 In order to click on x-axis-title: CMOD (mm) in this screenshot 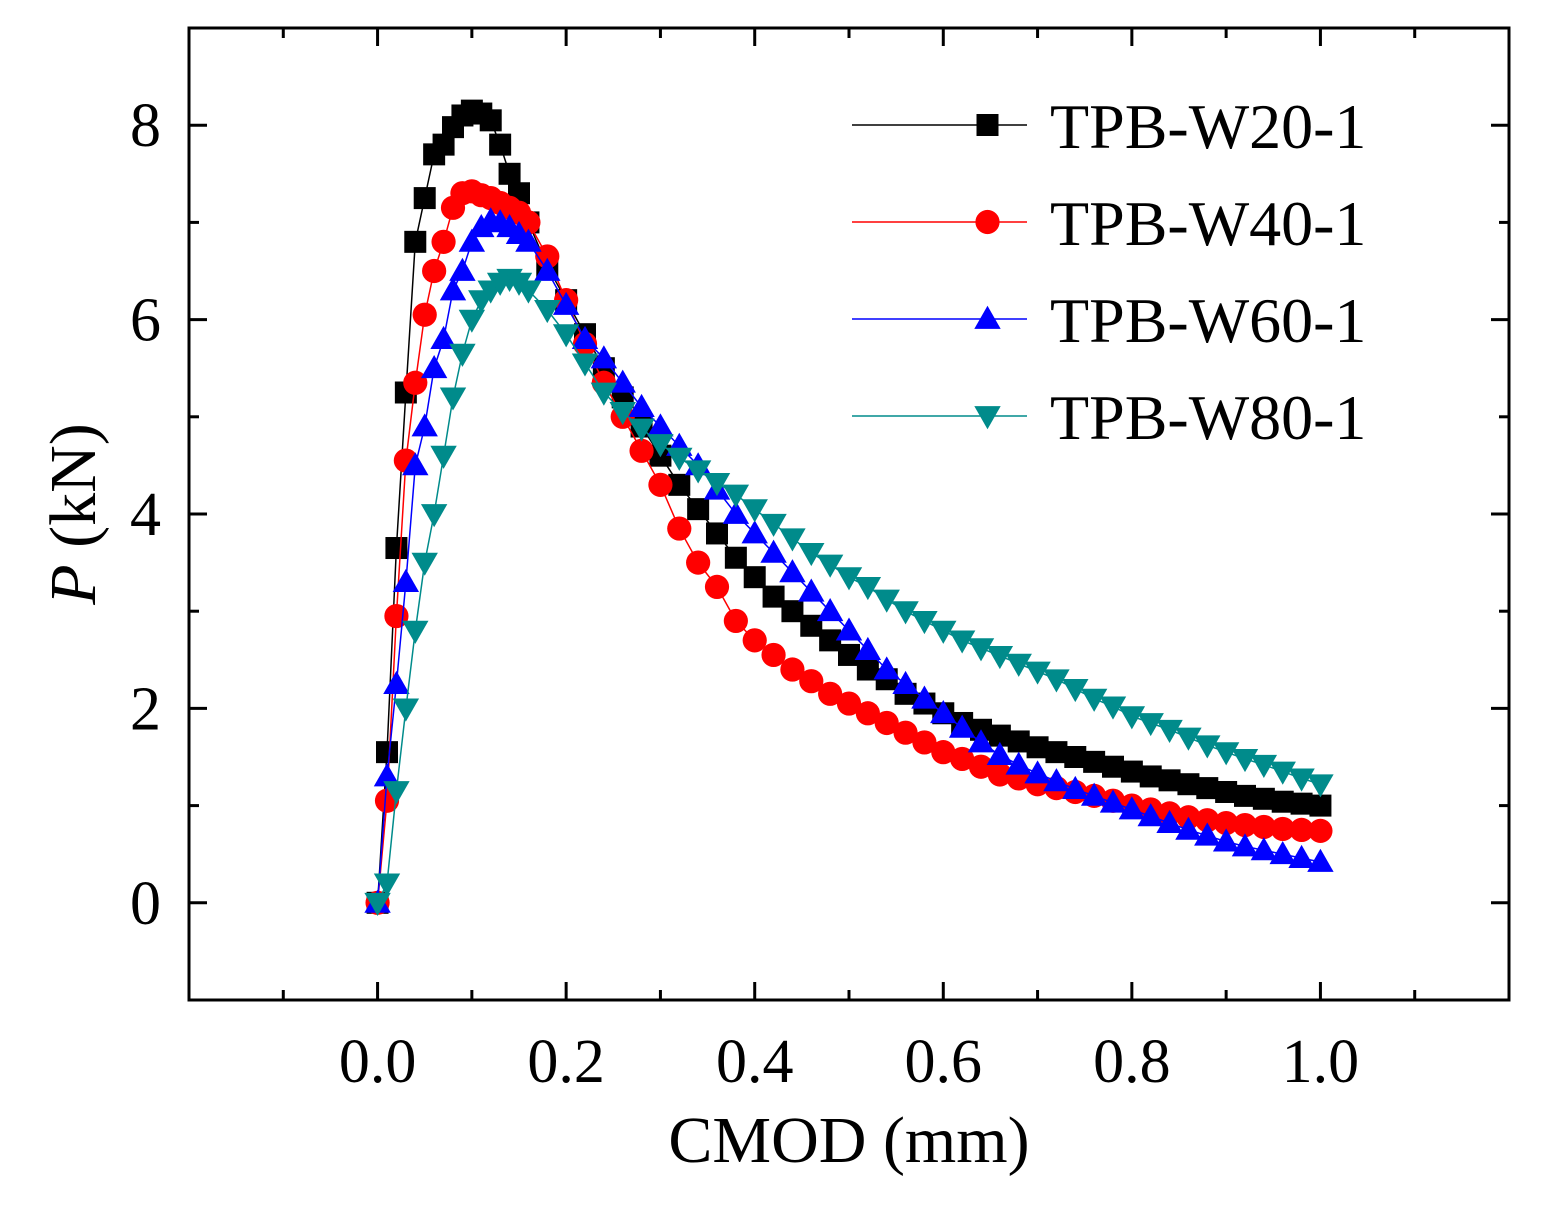, I will do `click(848, 1140)`.